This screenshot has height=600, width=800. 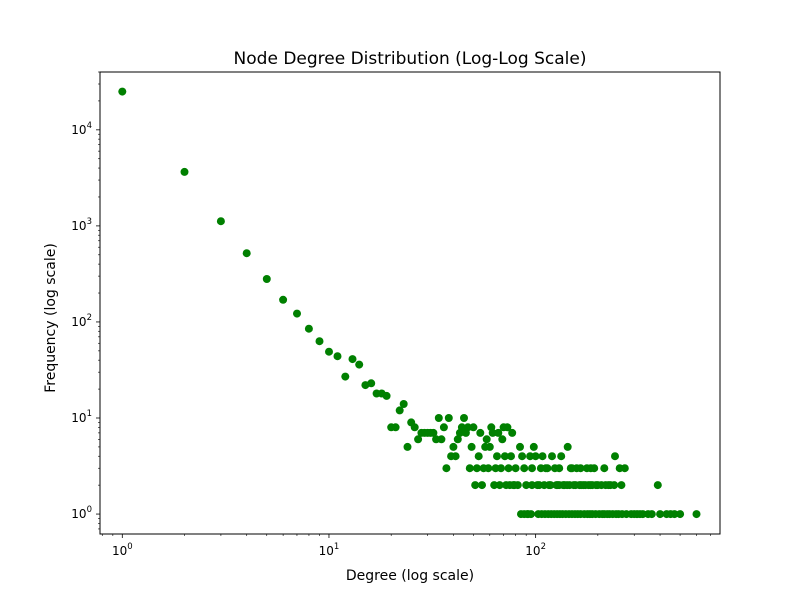 I want to click on x-tick-label: 10⁰, so click(x=122, y=550).